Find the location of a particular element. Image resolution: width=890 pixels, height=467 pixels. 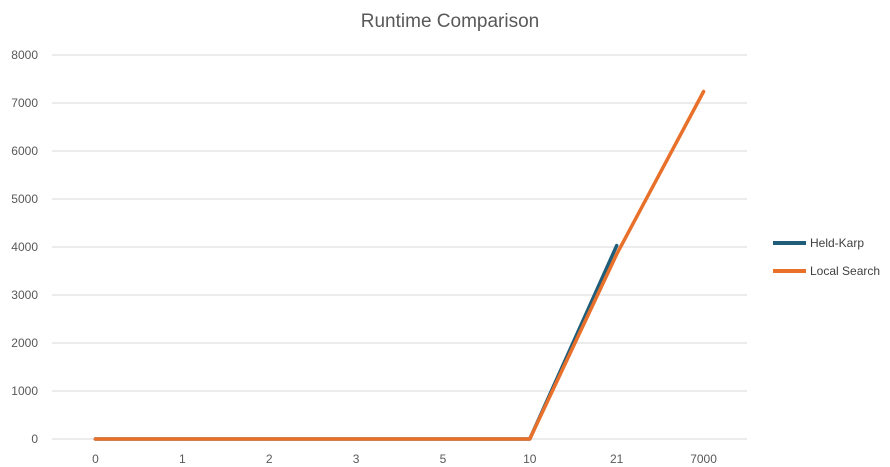

x-tick-label: 5 is located at coordinates (443, 459).